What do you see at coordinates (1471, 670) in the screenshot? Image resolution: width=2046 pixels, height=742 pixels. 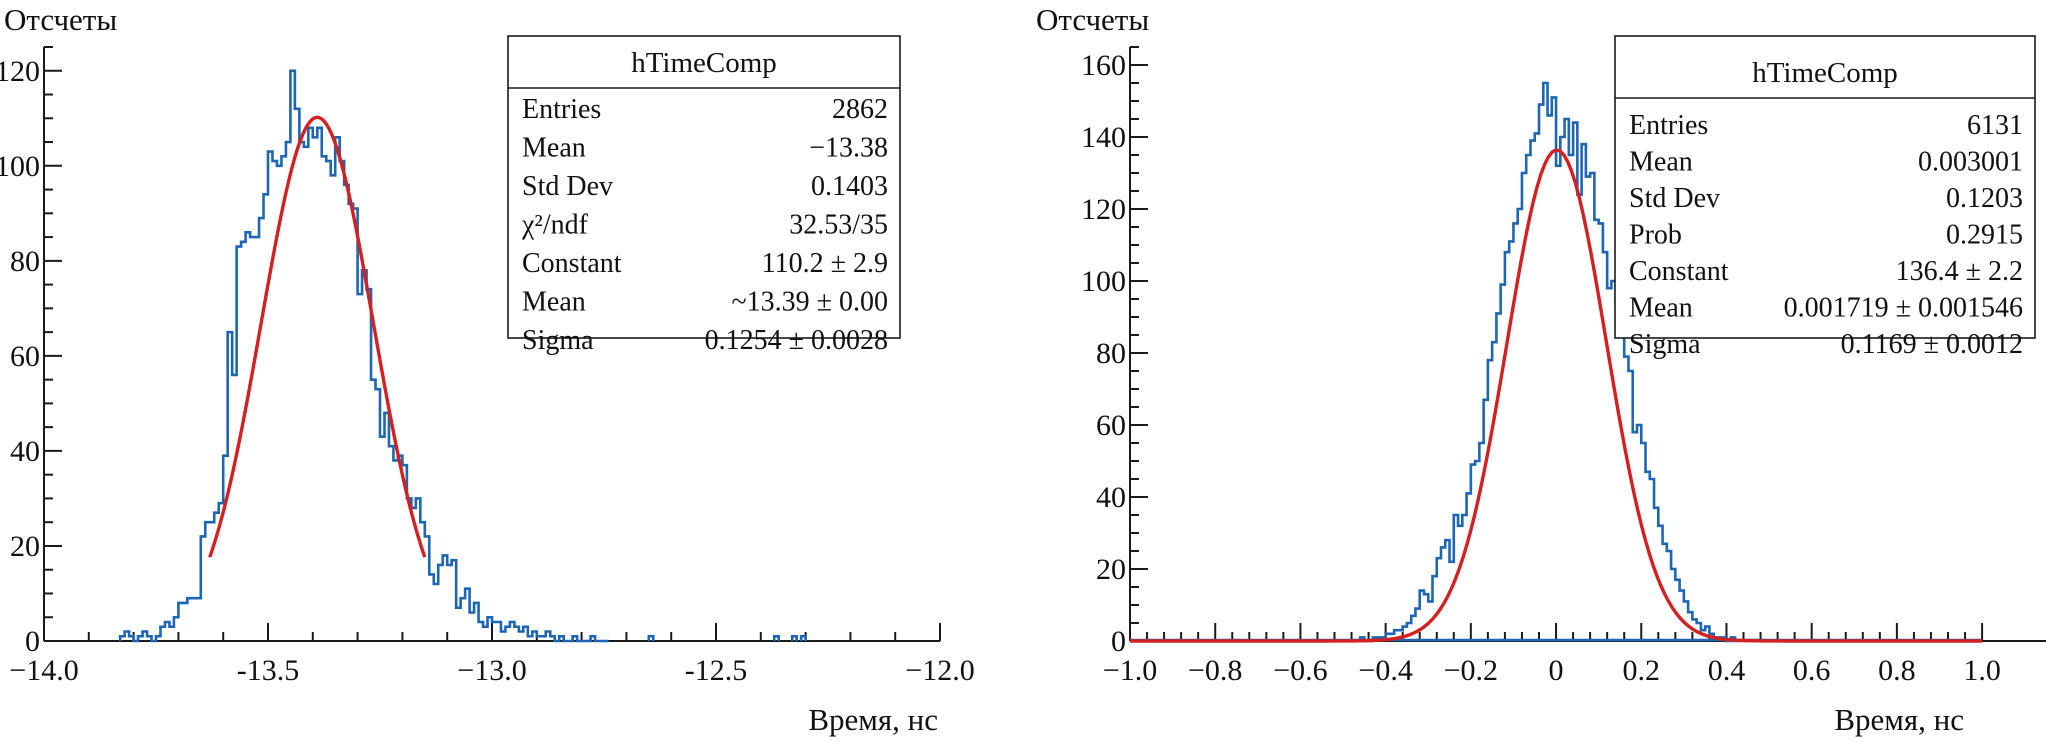 I see `x-tick-label: −0.2` at bounding box center [1471, 670].